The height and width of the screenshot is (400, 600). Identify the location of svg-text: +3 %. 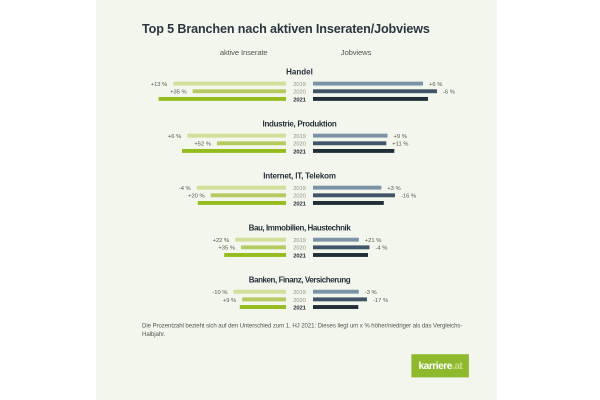
(393, 189).